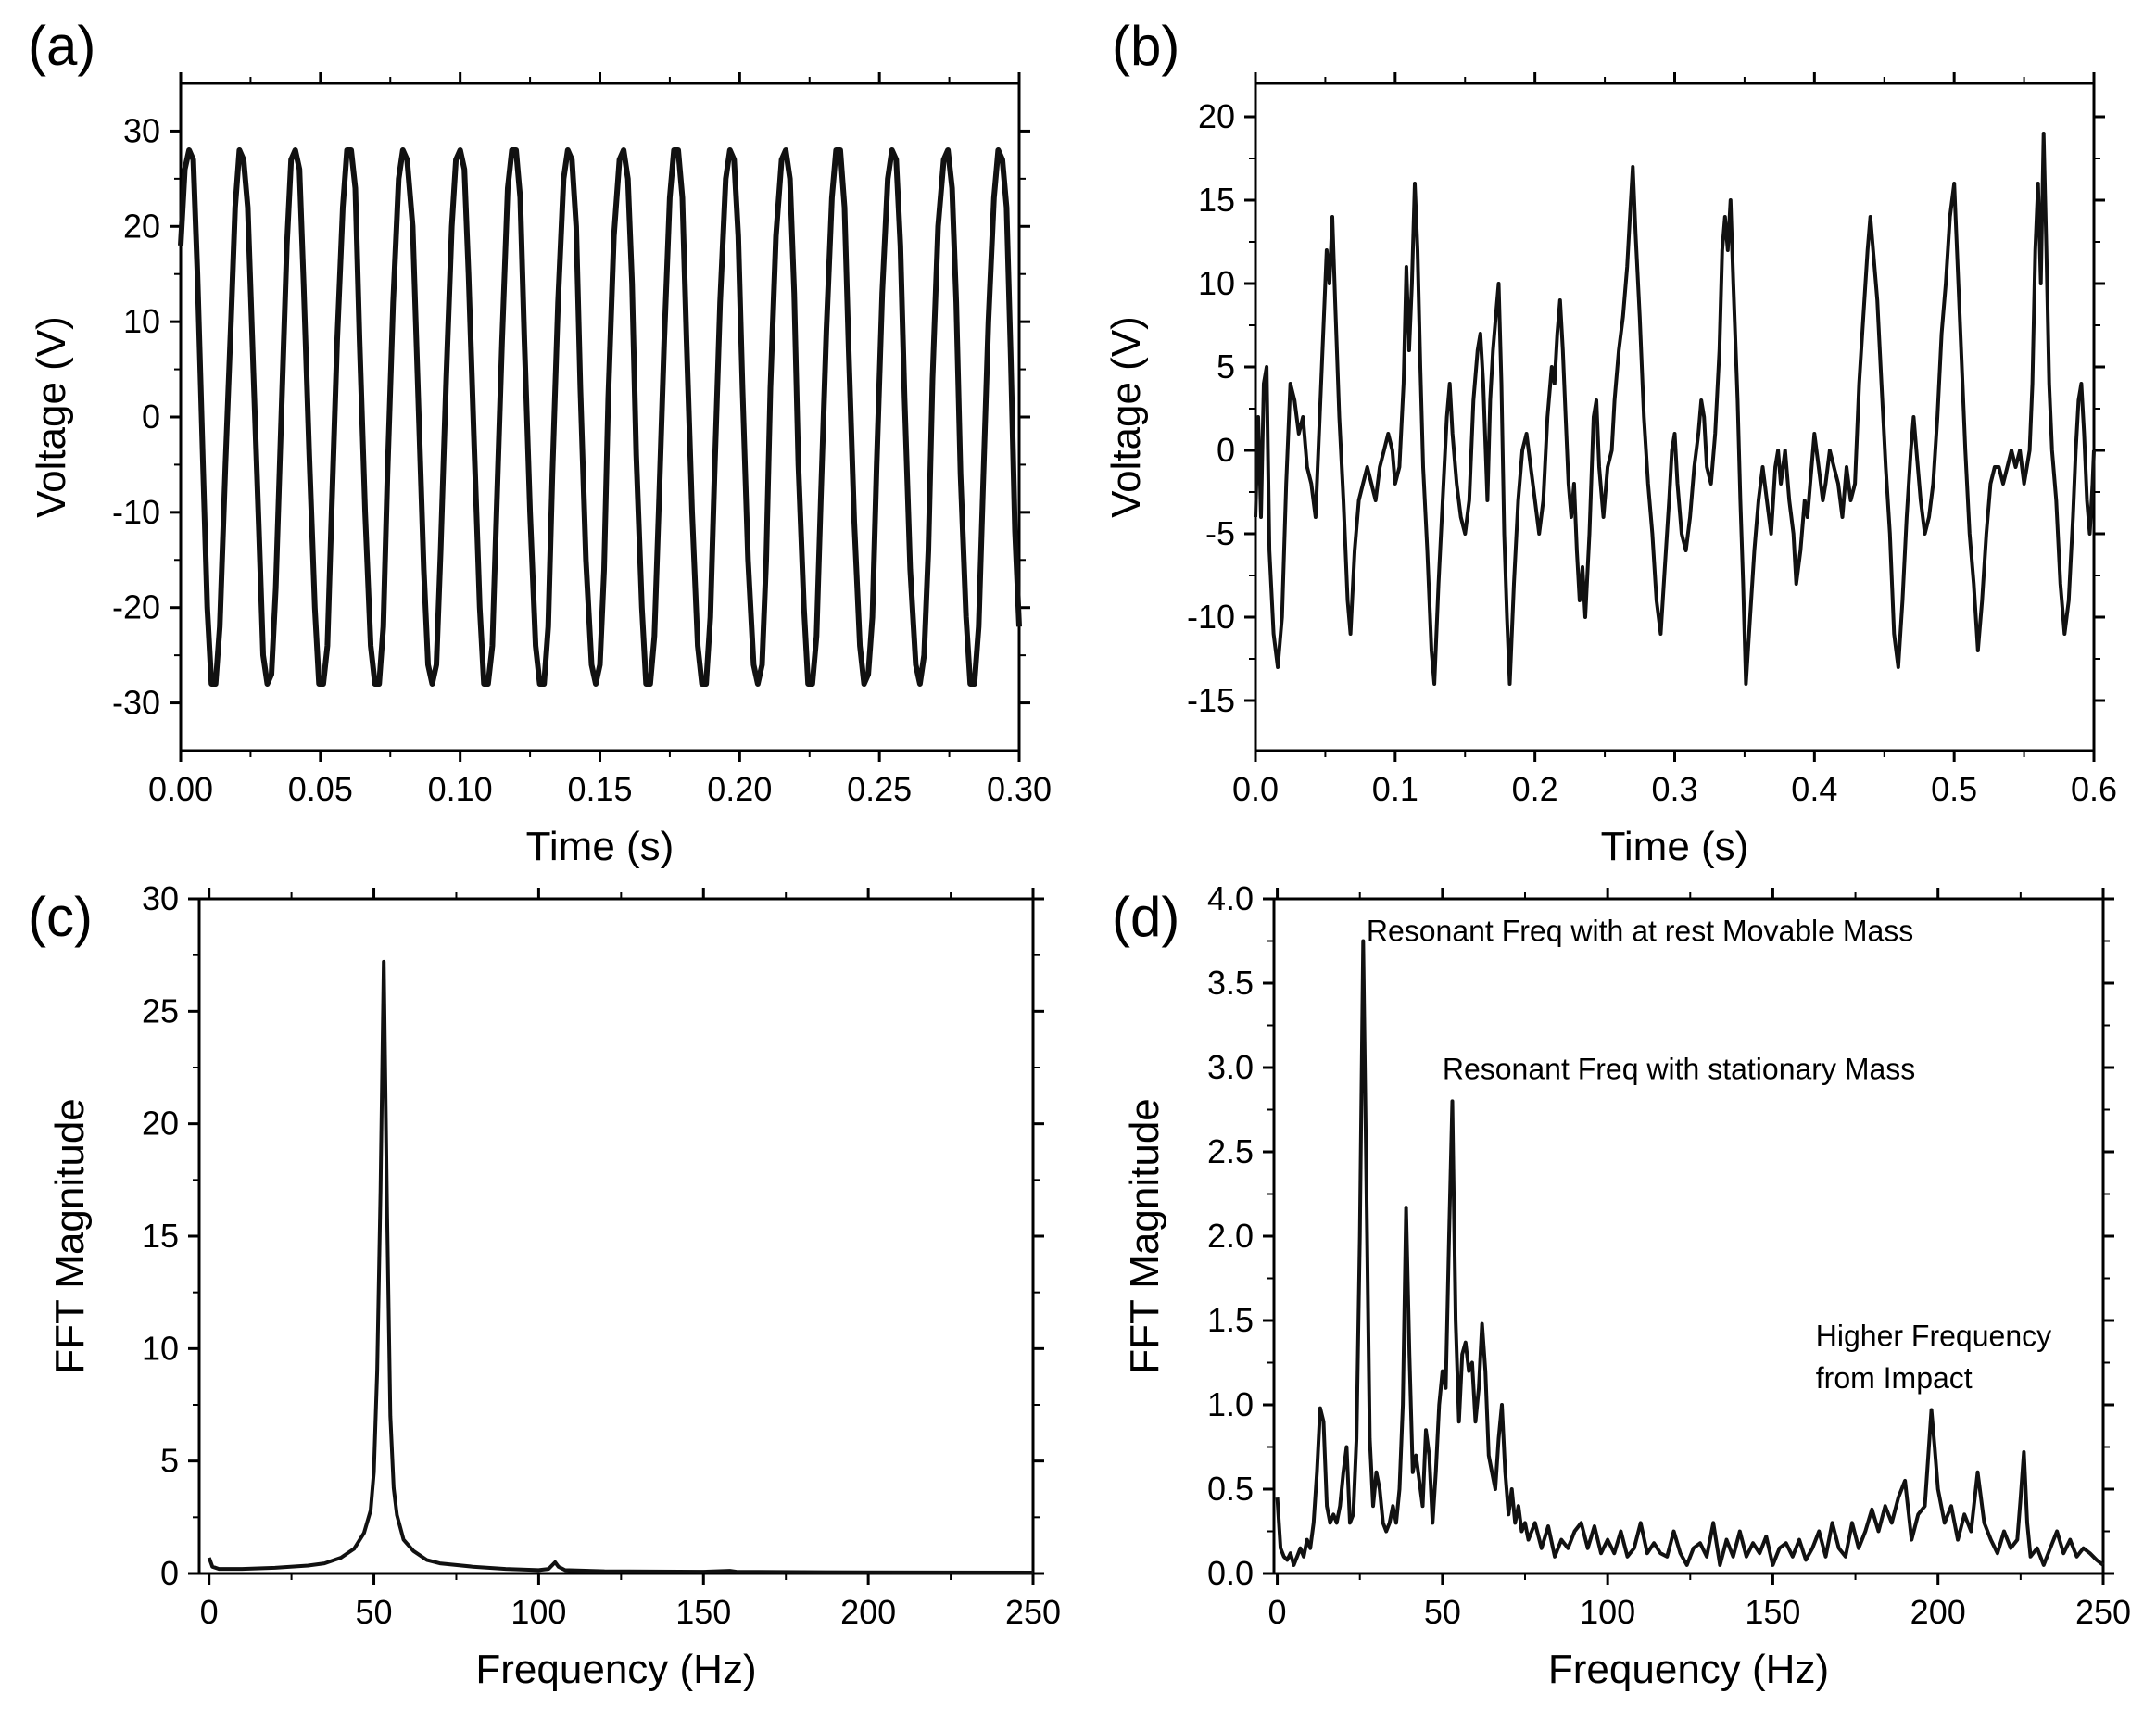 The height and width of the screenshot is (1731, 2156). Describe the element at coordinates (1230, 983) in the screenshot. I see `y-tick-label: 3.5` at that location.